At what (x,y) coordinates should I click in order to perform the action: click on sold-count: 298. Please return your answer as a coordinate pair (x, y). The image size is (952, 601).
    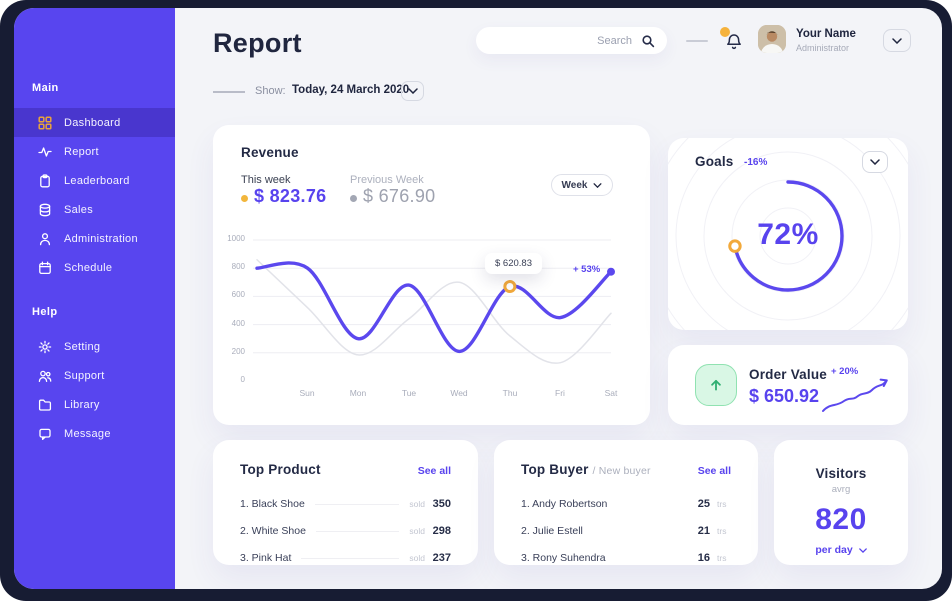
    Looking at the image, I should click on (441, 531).